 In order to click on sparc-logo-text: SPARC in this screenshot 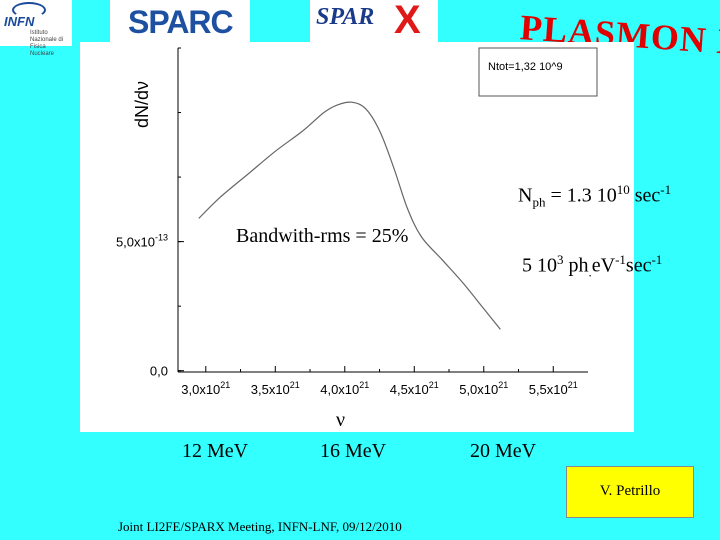, I will do `click(181, 22)`.